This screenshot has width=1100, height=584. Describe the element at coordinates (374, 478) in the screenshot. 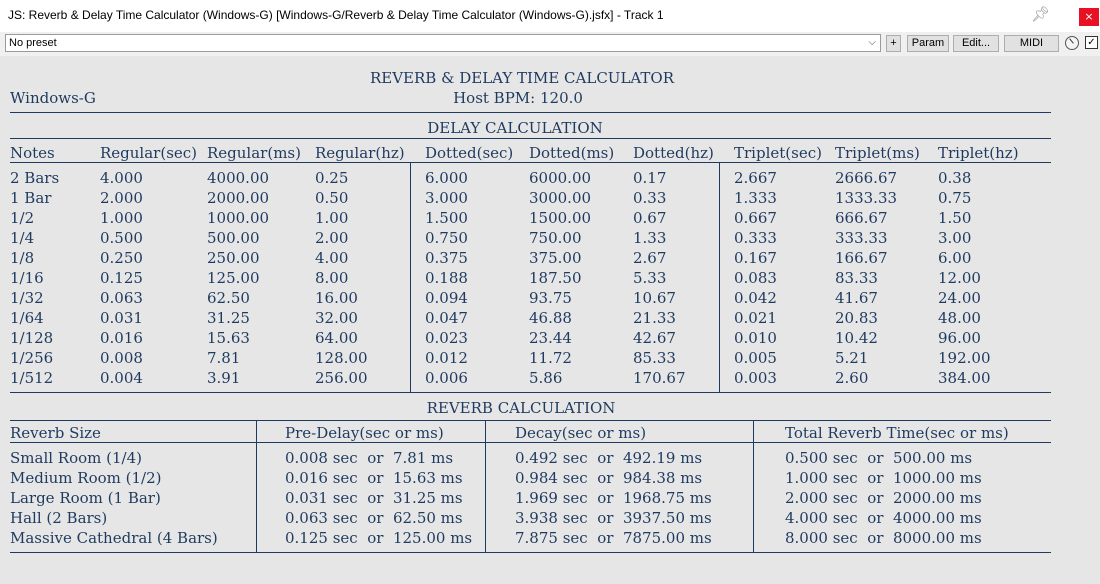

I see `reverb-cell-pre-delay: 0.016 sec or 15.63 ms` at that location.